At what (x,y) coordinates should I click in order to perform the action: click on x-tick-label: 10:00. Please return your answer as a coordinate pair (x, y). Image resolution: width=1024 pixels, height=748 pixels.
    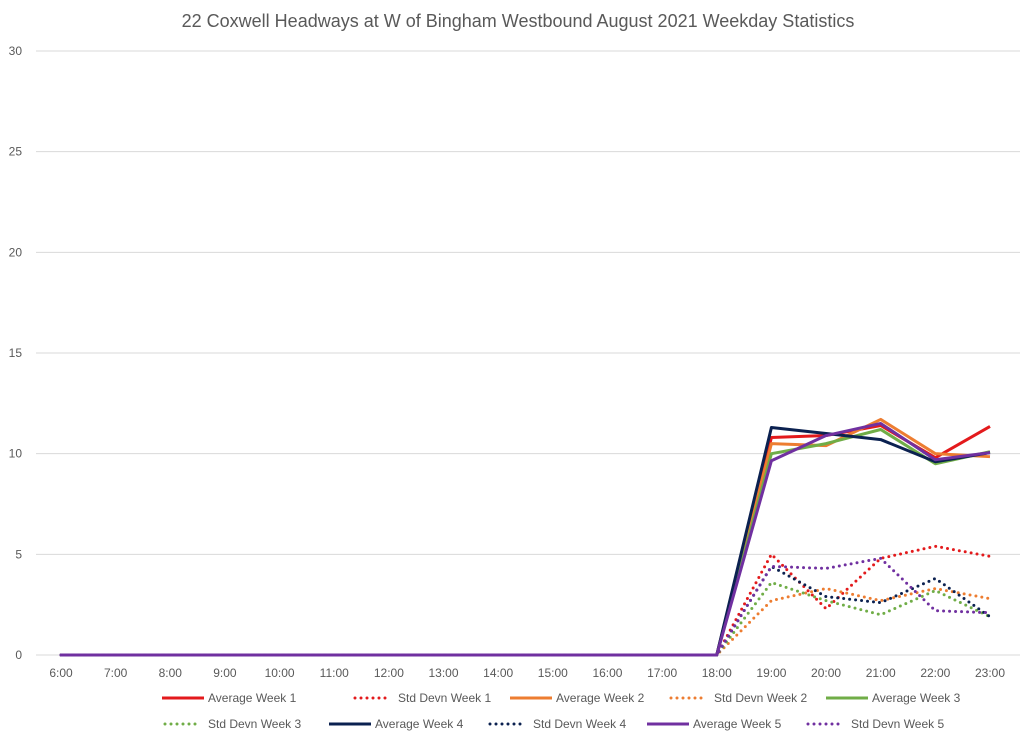
    Looking at the image, I should click on (280, 673).